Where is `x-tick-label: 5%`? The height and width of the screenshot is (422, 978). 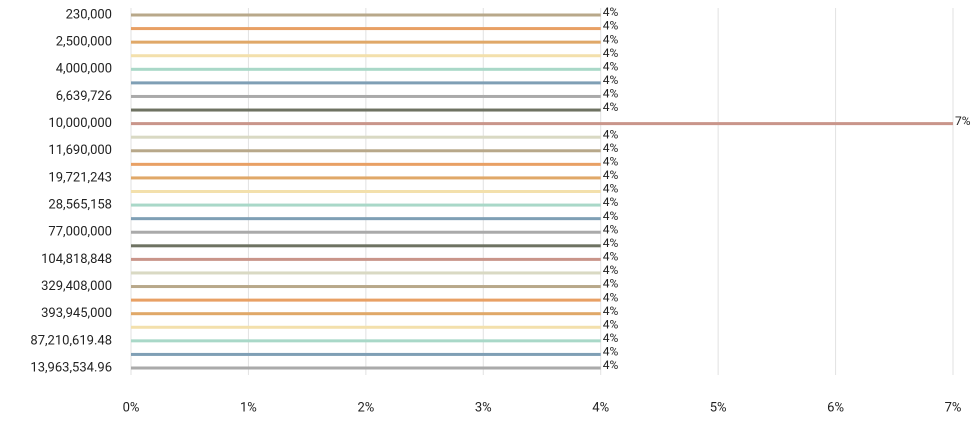 x-tick-label: 5% is located at coordinates (718, 407).